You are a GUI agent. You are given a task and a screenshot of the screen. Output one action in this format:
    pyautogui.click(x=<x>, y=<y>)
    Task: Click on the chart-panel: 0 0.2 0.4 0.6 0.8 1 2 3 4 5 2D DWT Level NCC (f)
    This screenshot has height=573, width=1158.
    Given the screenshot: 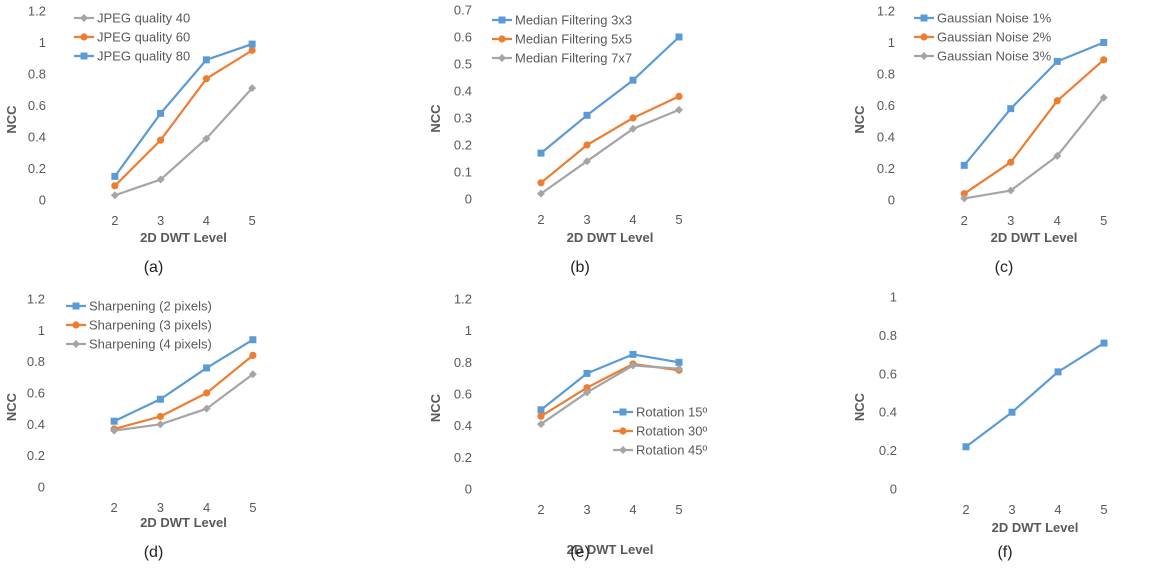 What is the action you would take?
    pyautogui.click(x=980, y=426)
    